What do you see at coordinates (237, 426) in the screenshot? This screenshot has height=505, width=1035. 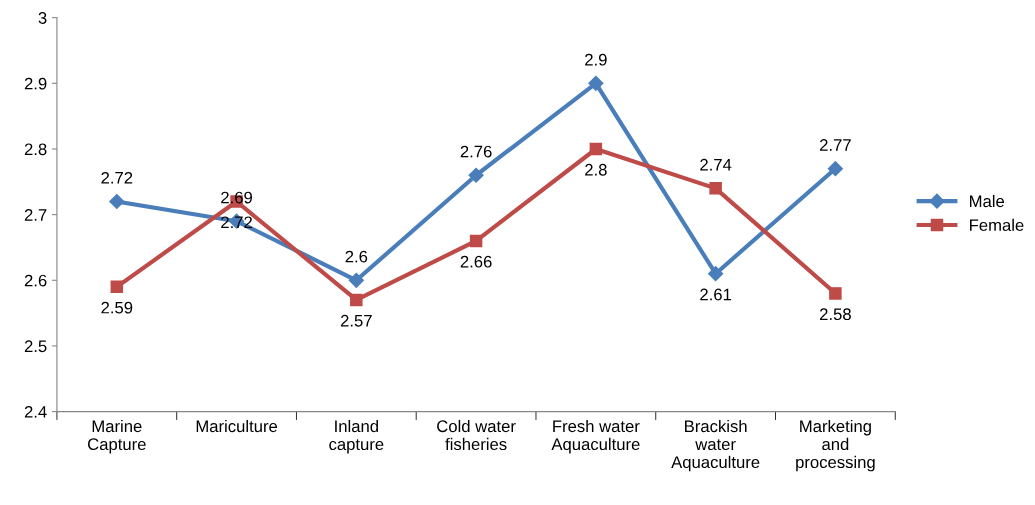 I see `x-tick-label: Mariculture` at bounding box center [237, 426].